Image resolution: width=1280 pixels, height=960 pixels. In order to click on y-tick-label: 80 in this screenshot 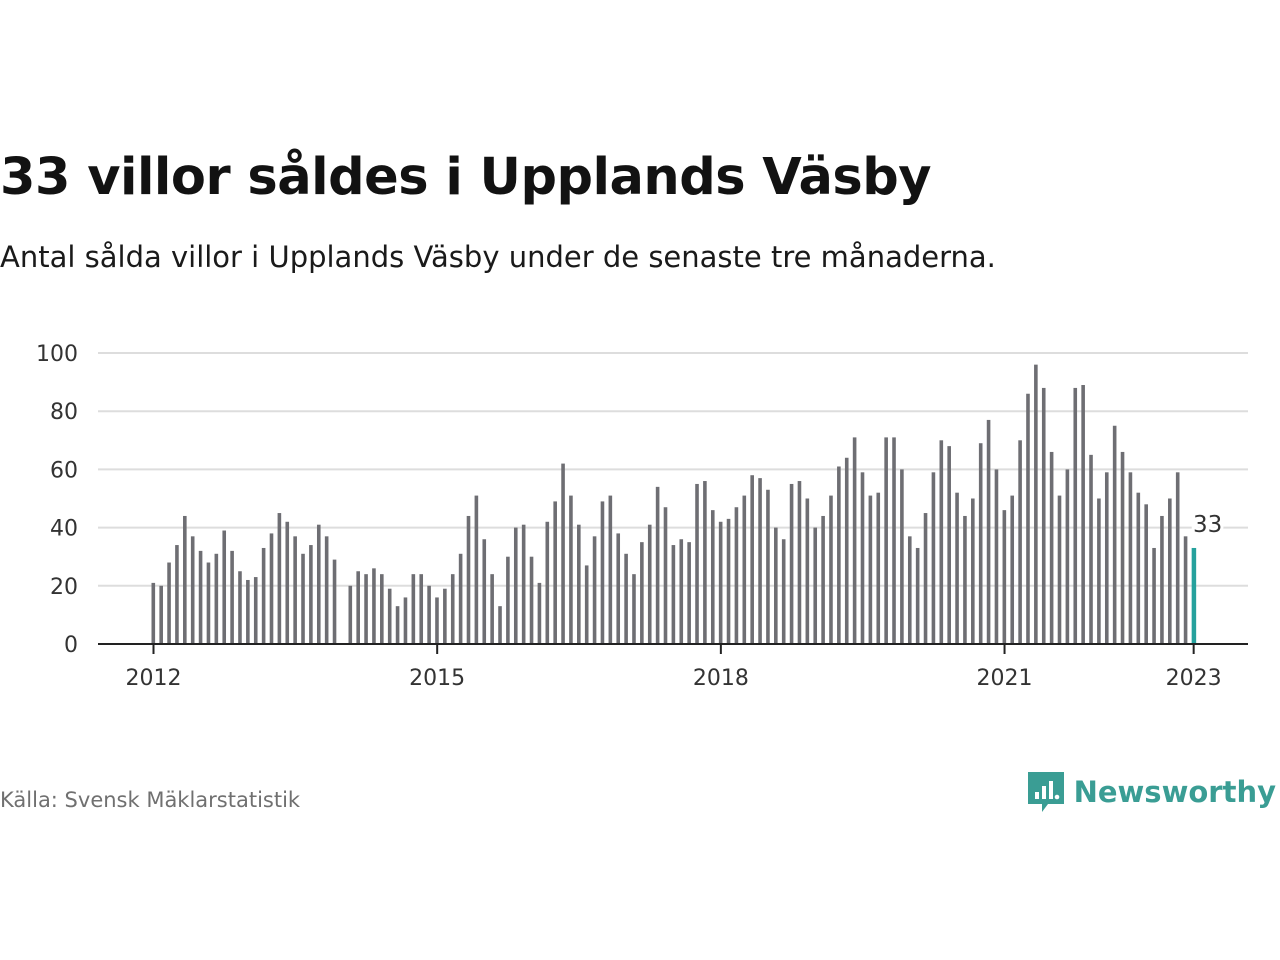, I will do `click(64, 412)`.